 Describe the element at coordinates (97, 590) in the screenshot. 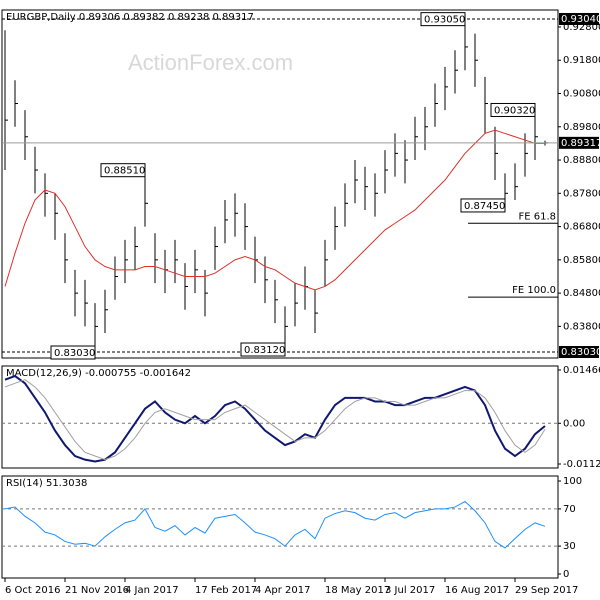

I see `x-tick-label: 21 Nov 2016` at that location.